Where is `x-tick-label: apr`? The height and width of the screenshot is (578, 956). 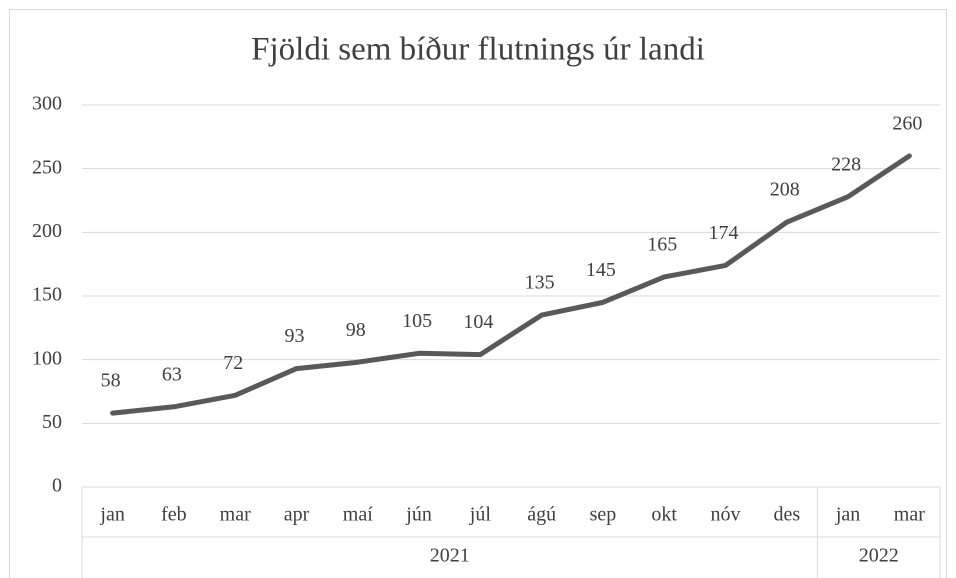 x-tick-label: apr is located at coordinates (297, 515).